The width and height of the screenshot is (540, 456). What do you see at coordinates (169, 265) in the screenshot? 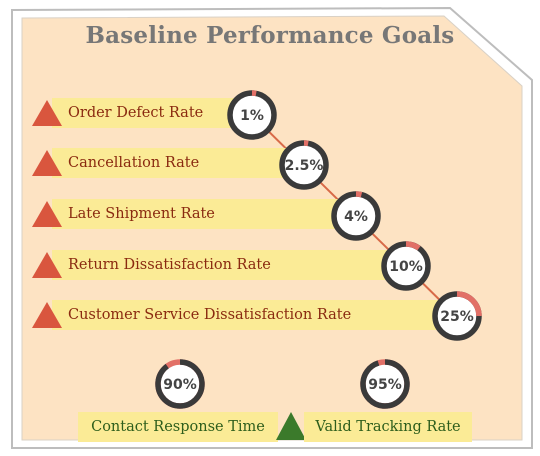
I see `goal-label: Return Dissatisfaction Rate` at bounding box center [169, 265].